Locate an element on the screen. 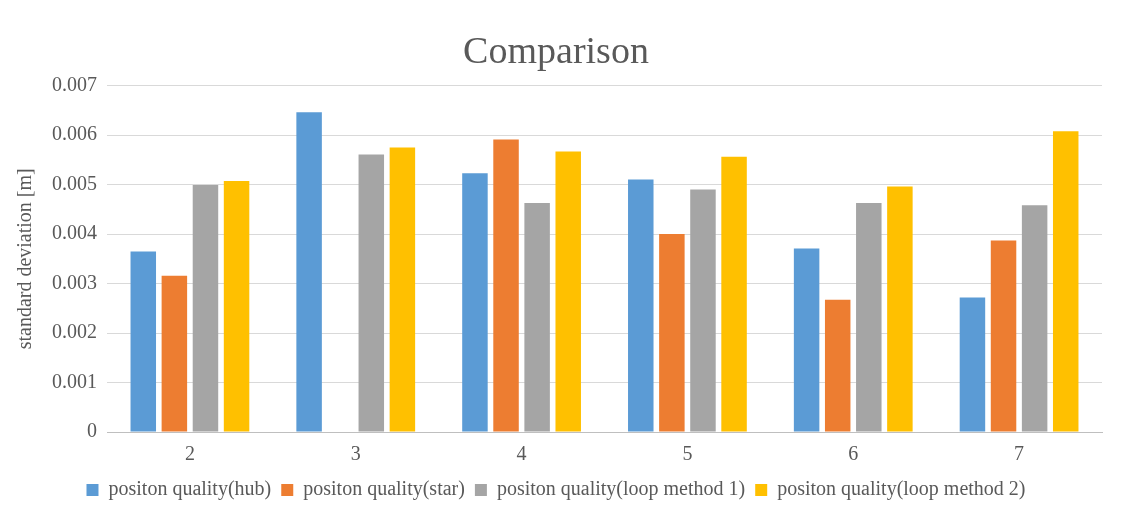 Image resolution: width=1132 pixels, height=515 pixels. y-tick-label: 0.001 is located at coordinates (74, 380).